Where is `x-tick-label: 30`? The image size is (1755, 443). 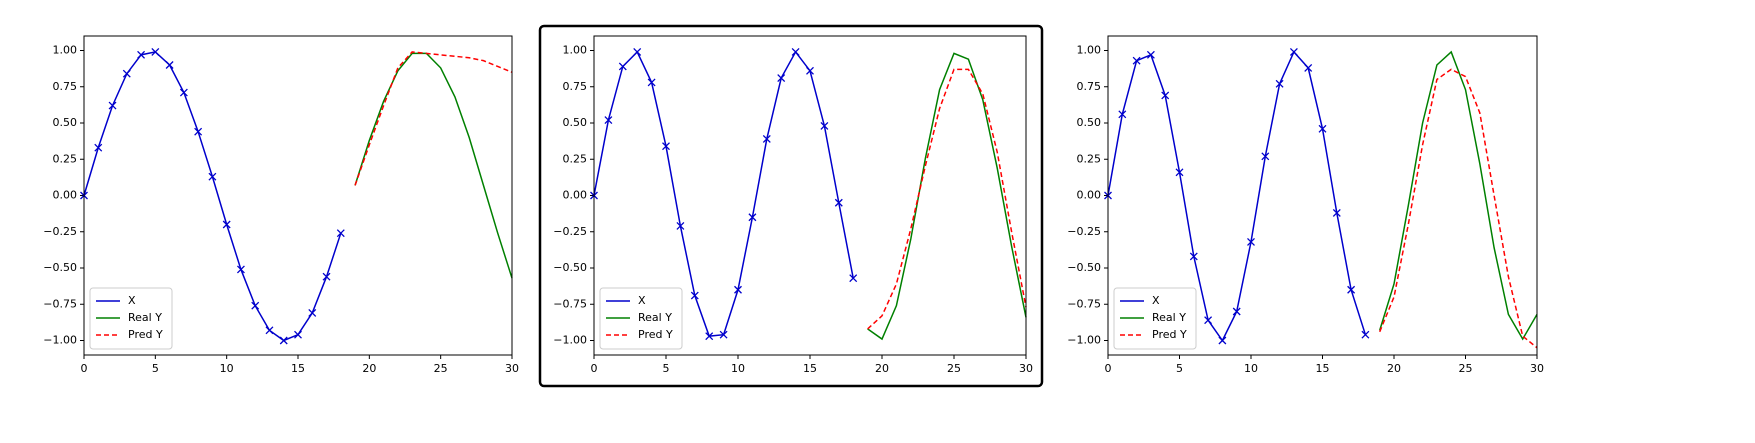
x-tick-label: 30 is located at coordinates (1026, 368).